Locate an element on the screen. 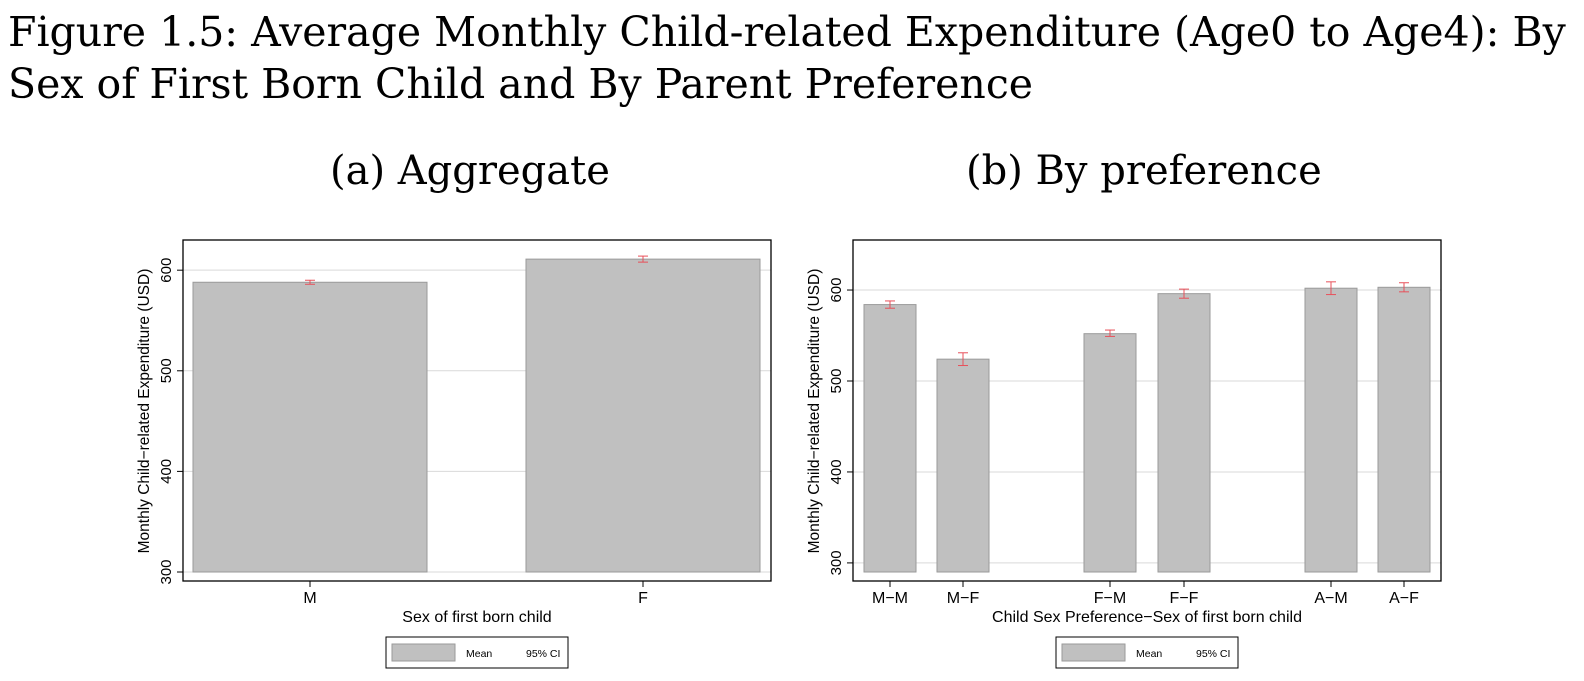  x-tick-label: F−F is located at coordinates (1184, 598).